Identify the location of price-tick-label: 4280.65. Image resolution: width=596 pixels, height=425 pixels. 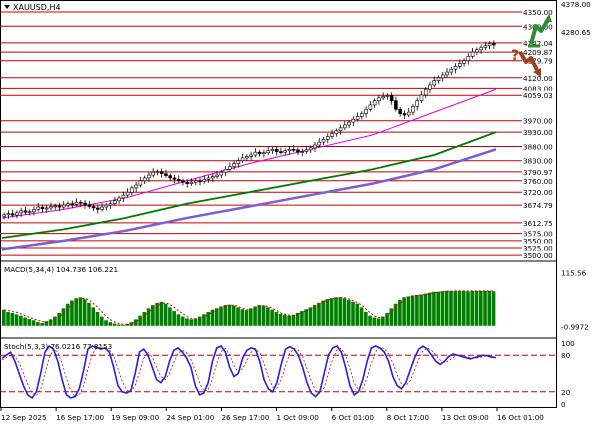
(576, 32).